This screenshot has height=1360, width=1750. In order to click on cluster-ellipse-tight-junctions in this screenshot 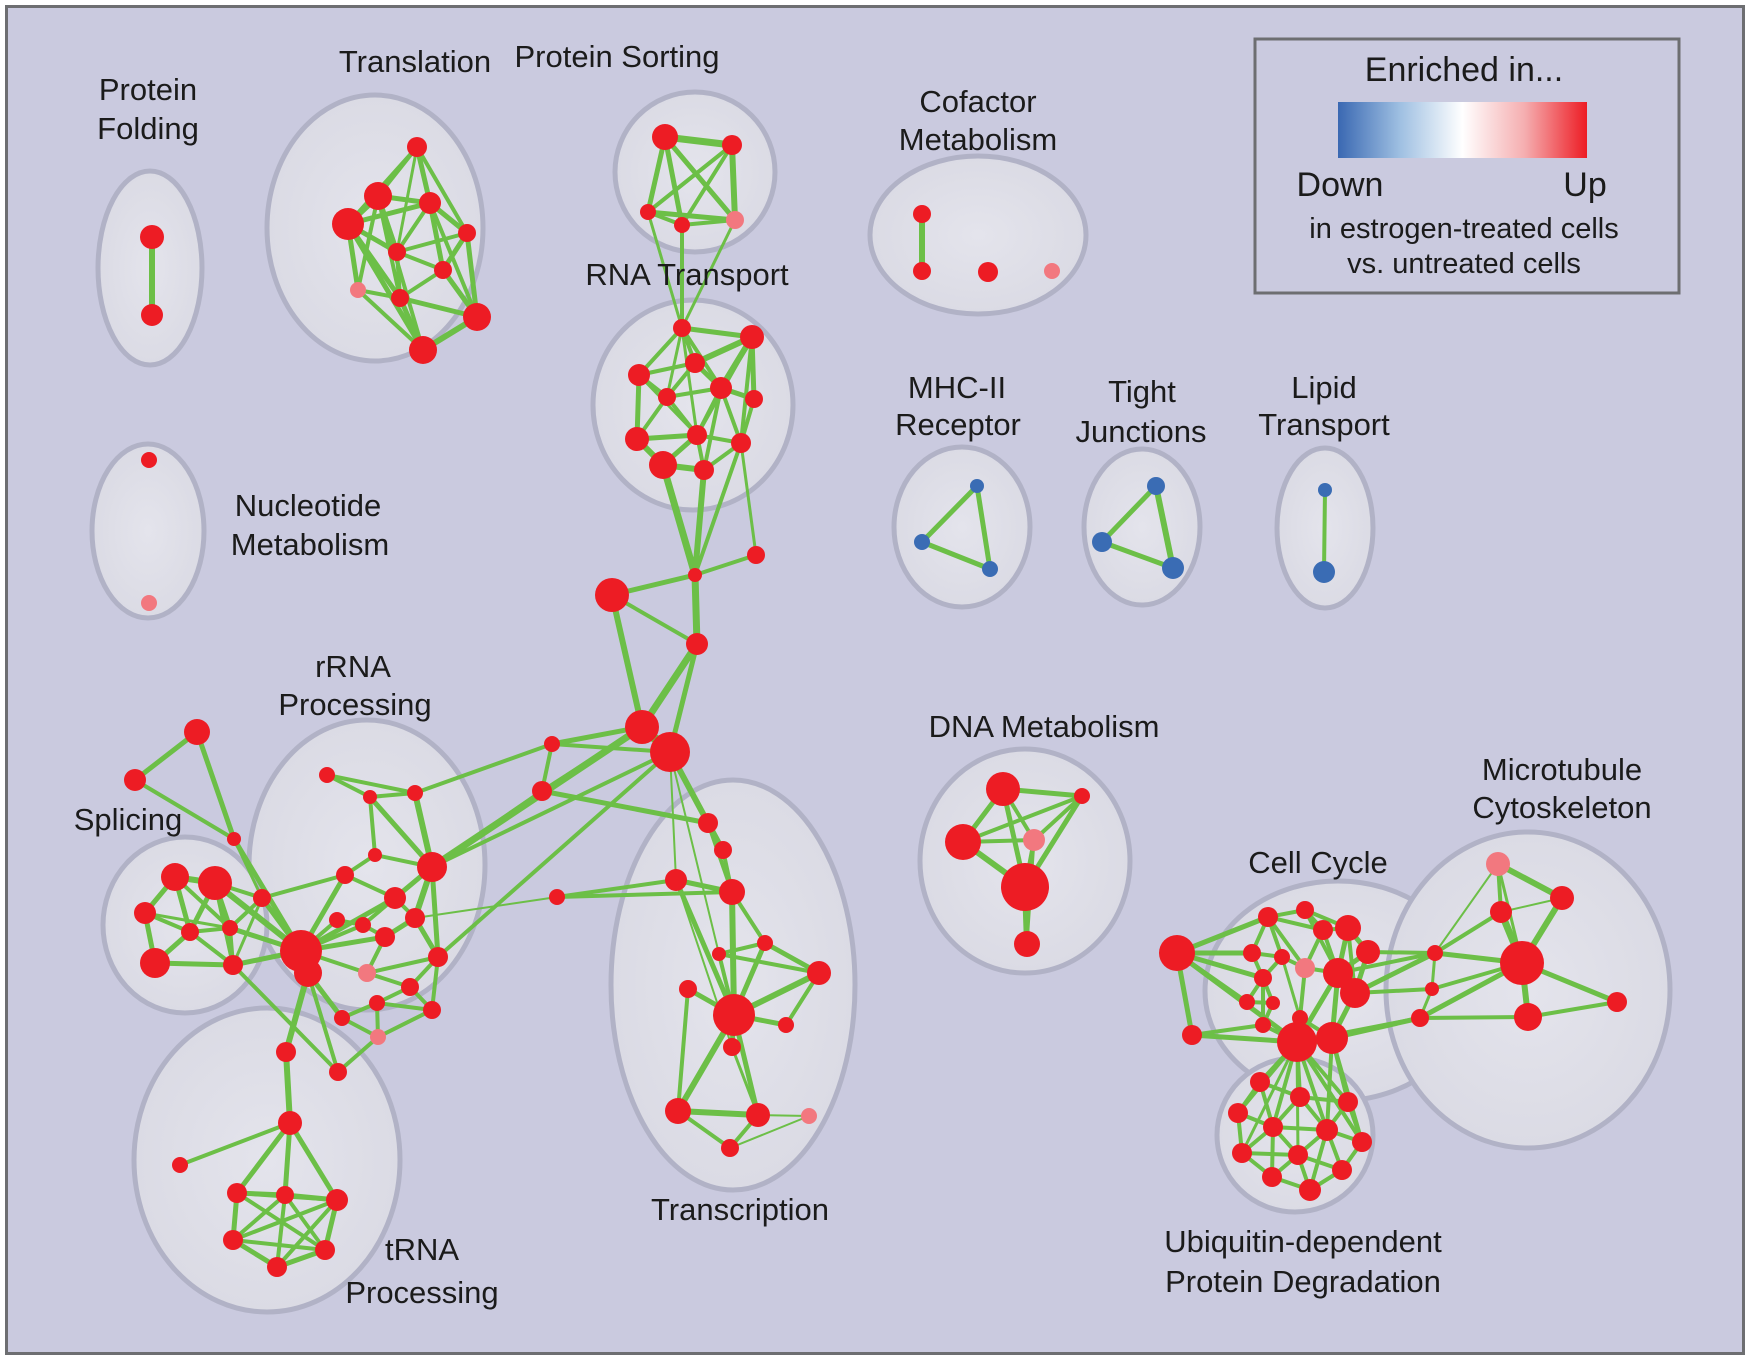, I will do `click(1142, 527)`.